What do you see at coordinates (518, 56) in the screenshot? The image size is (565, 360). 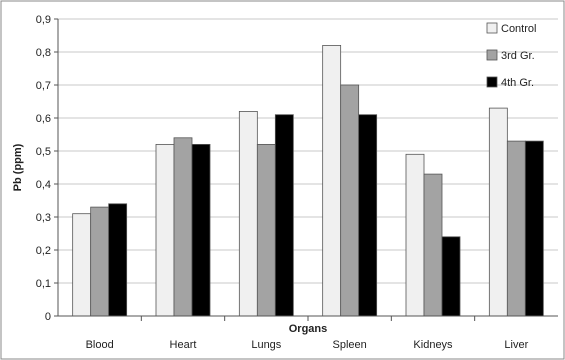 I see `legend-label: 3rd Gr.` at bounding box center [518, 56].